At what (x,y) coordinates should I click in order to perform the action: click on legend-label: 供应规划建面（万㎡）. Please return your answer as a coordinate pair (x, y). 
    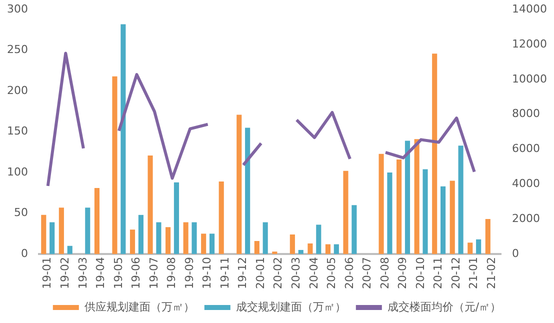
    Looking at the image, I should click on (139, 307).